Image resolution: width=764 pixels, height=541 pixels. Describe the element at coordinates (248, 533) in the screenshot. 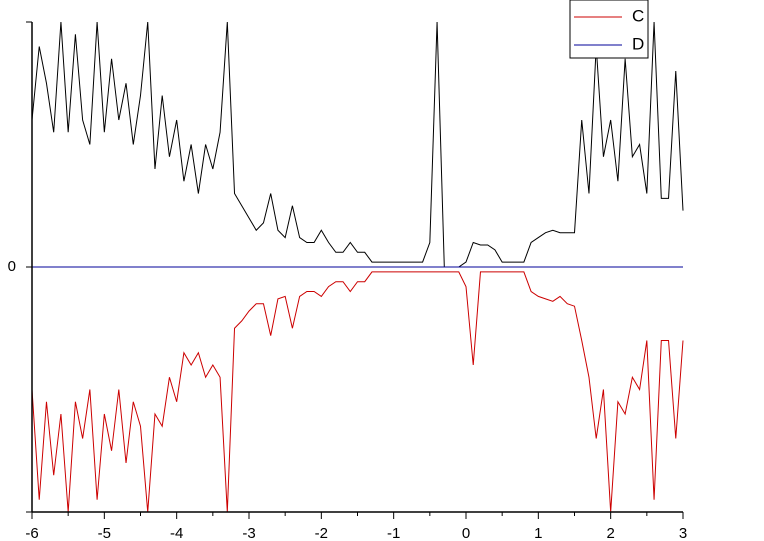

I see `x-tick-label: -3` at that location.